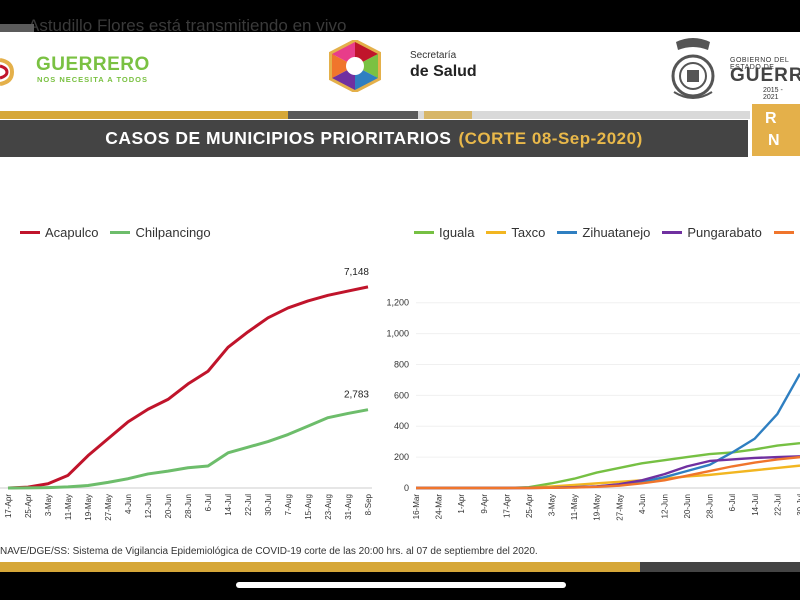 Image resolution: width=800 pixels, height=600 pixels. What do you see at coordinates (401, 395) in the screenshot?
I see `right-y-tick-600: 600` at bounding box center [401, 395].